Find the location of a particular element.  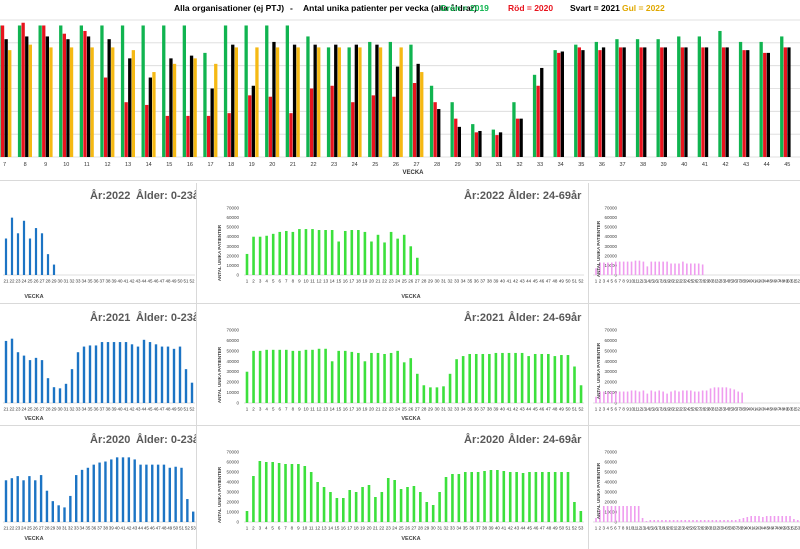

panel-title-age: Ålder: 24-69år is located at coordinates (545, 439).